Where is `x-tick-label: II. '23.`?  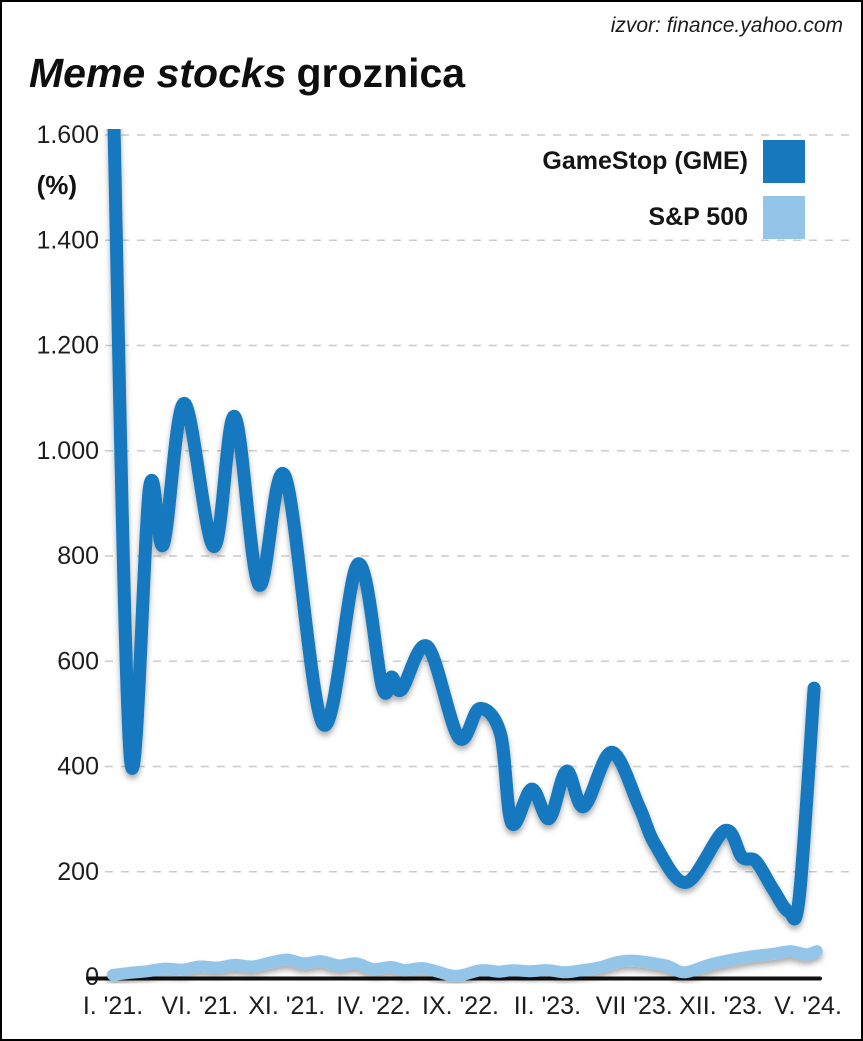 x-tick-label: II. '23. is located at coordinates (547, 1006).